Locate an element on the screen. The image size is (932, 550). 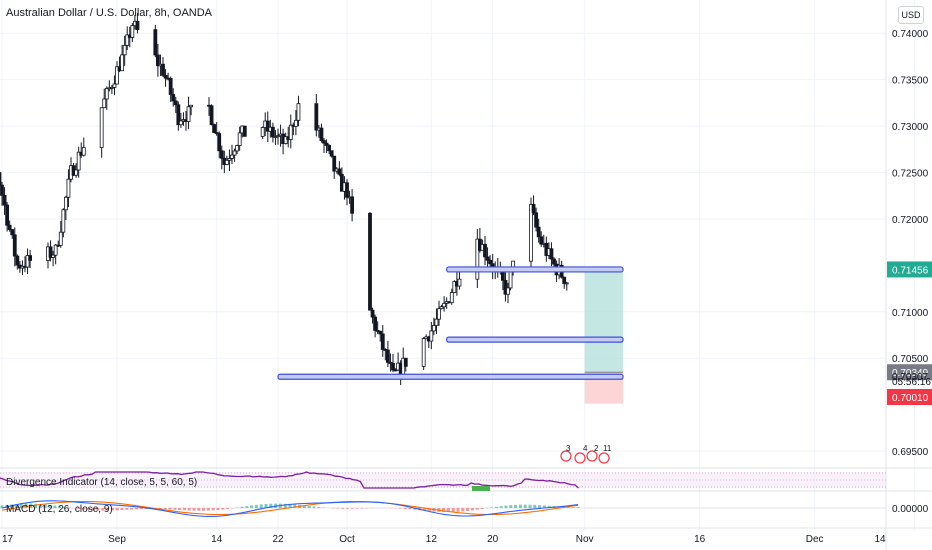
time-tick-label: Nov is located at coordinates (585, 539).